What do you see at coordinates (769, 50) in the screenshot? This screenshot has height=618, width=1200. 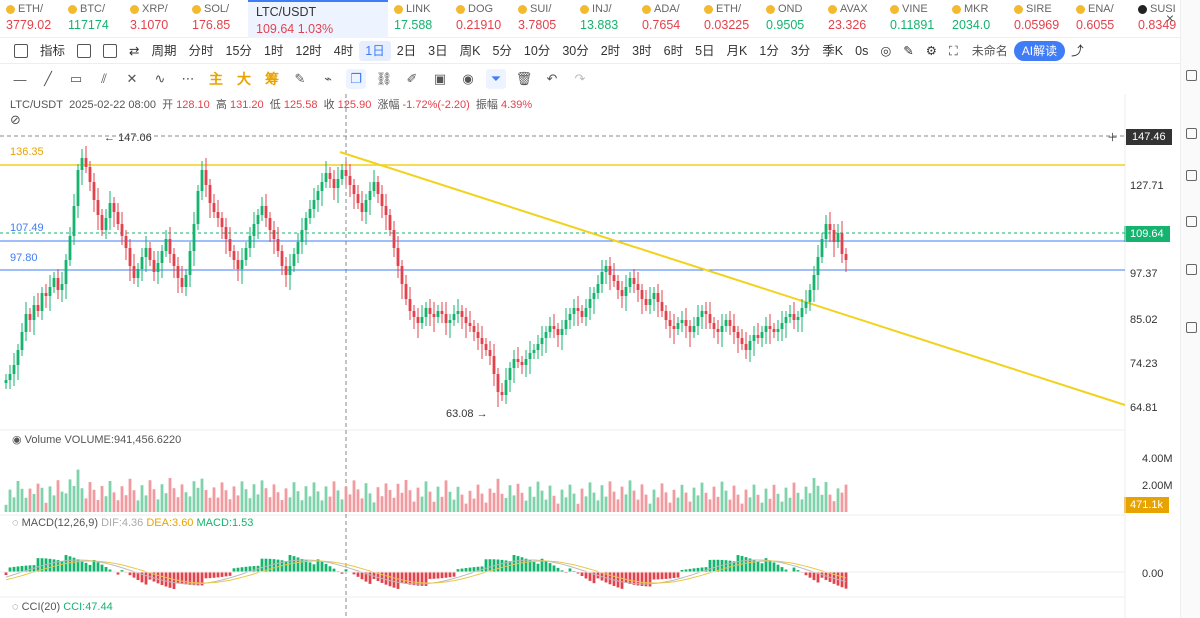 I see `interval-button: 1分` at bounding box center [769, 50].